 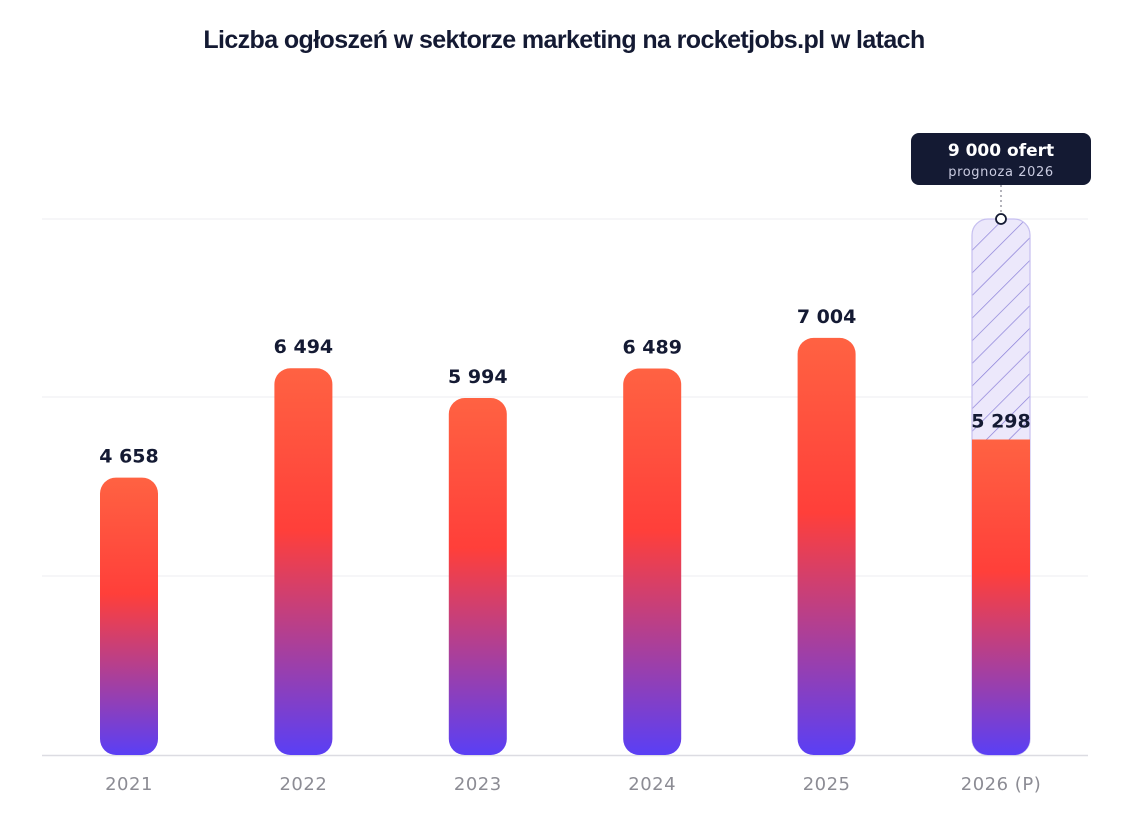 What do you see at coordinates (1001, 597) in the screenshot?
I see `bar-2026-p` at bounding box center [1001, 597].